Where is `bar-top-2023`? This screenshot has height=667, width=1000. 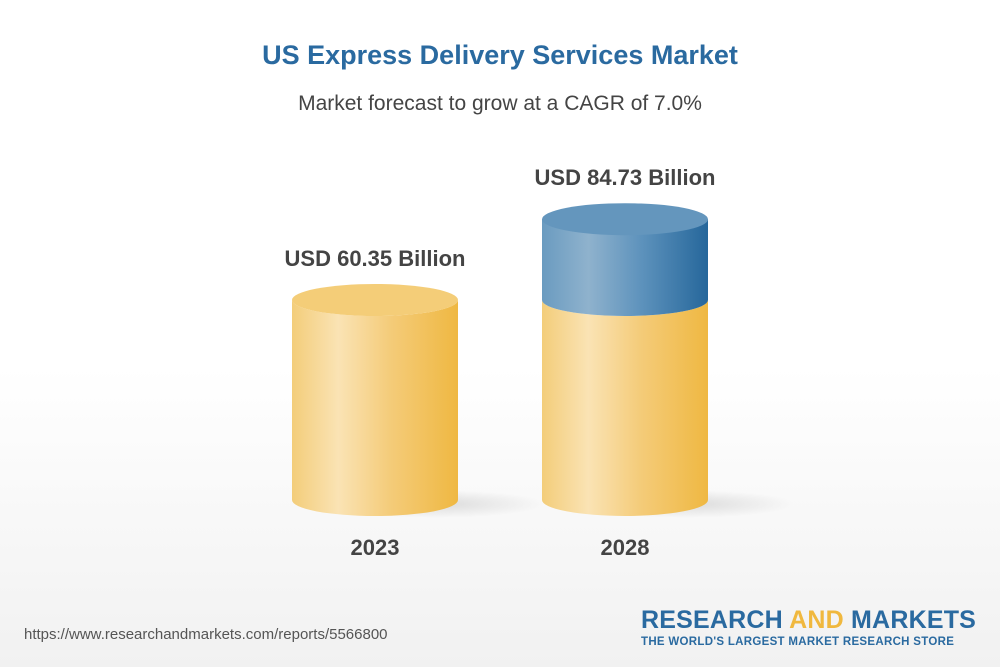 bar-top-2023 is located at coordinates (375, 300).